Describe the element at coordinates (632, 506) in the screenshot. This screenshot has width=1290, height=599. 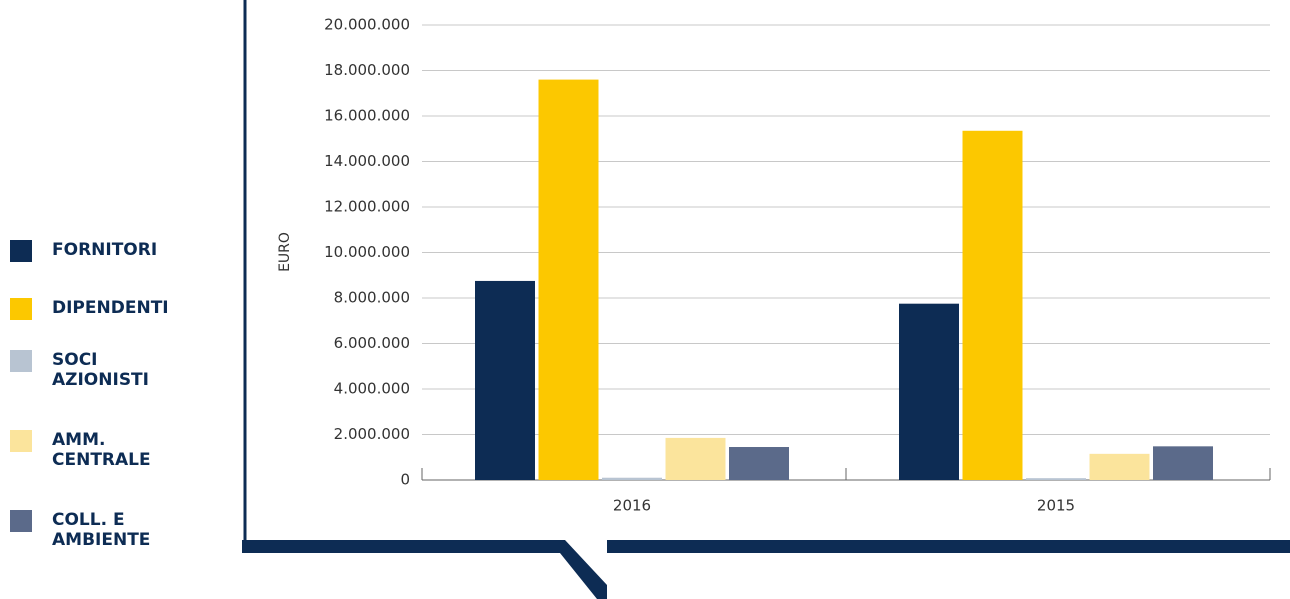
I see `x-tick-label: 2016` at that location.